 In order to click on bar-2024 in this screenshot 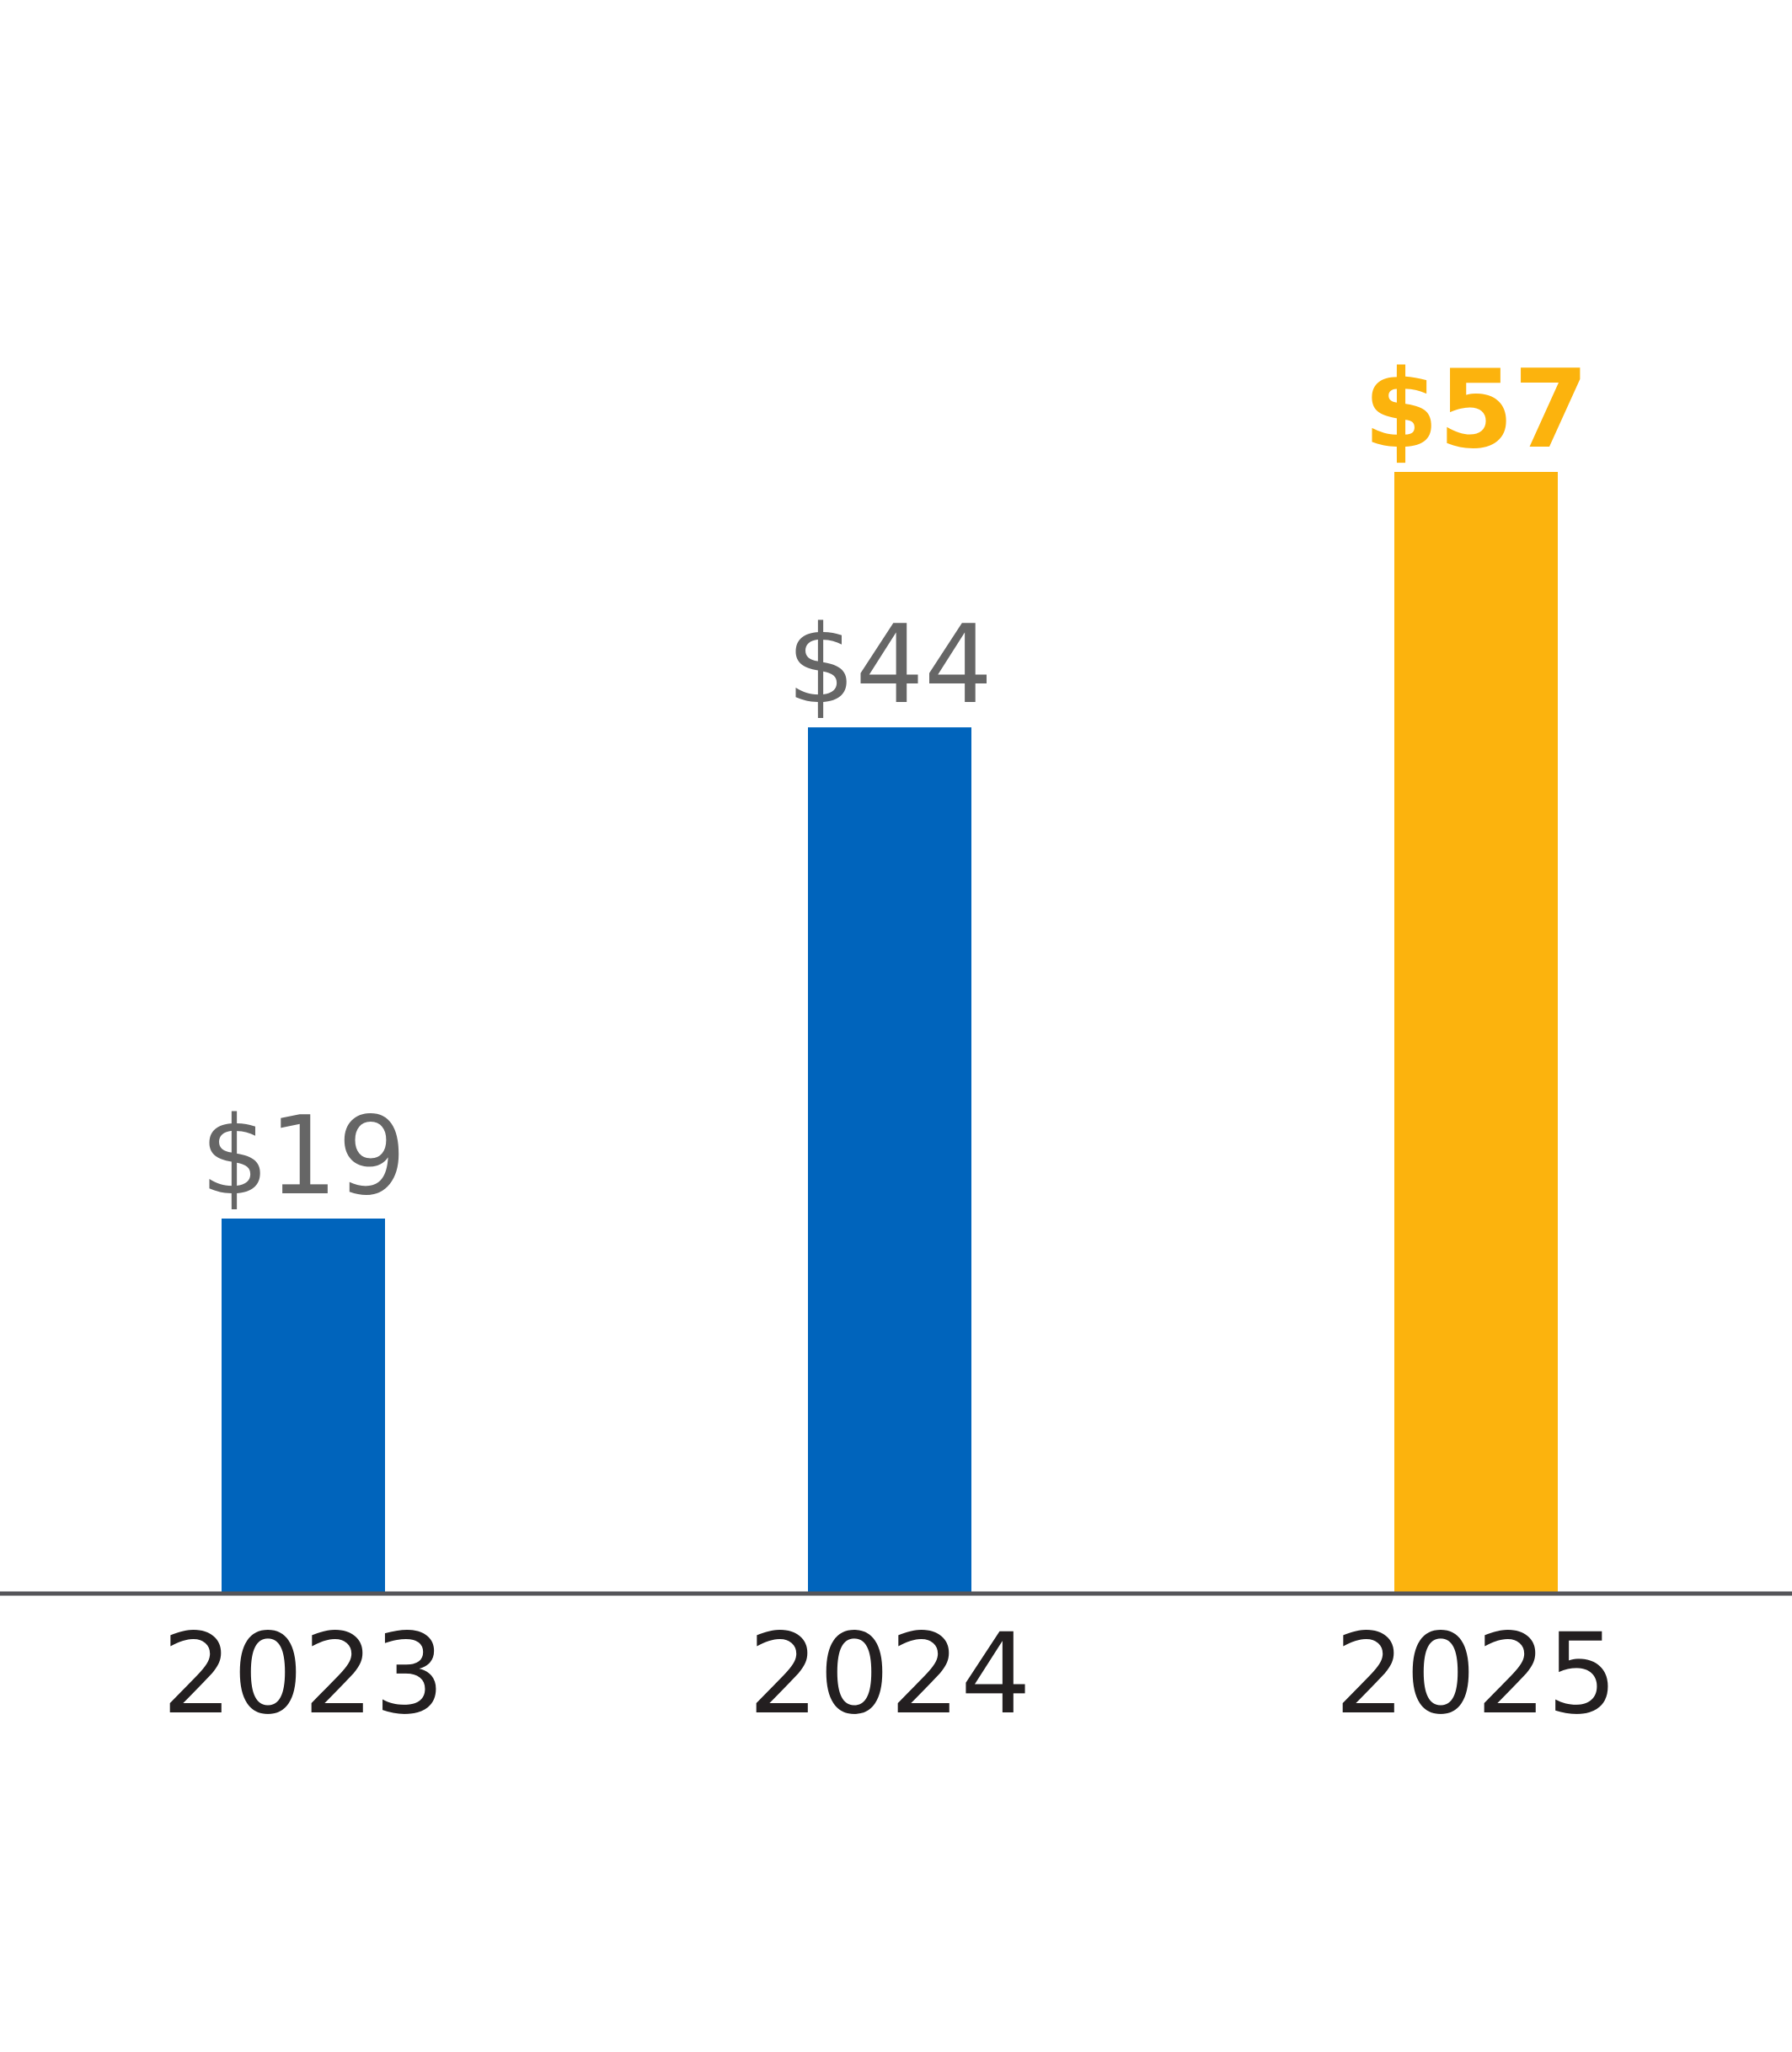, I will do `click(889, 1160)`.